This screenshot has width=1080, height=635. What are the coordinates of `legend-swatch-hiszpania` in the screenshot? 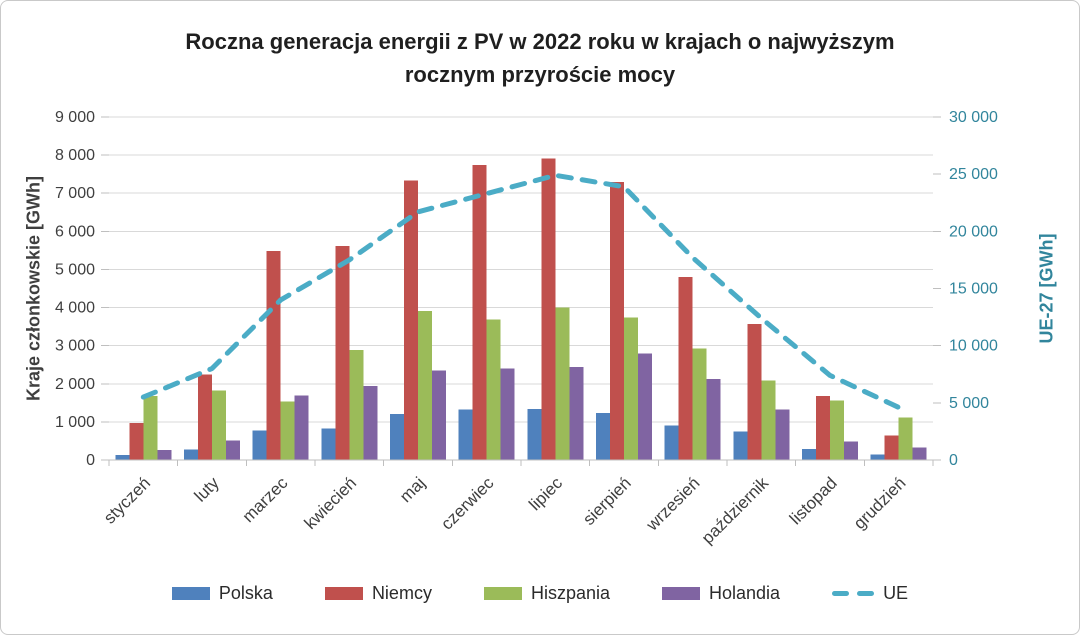 It's located at (502, 593).